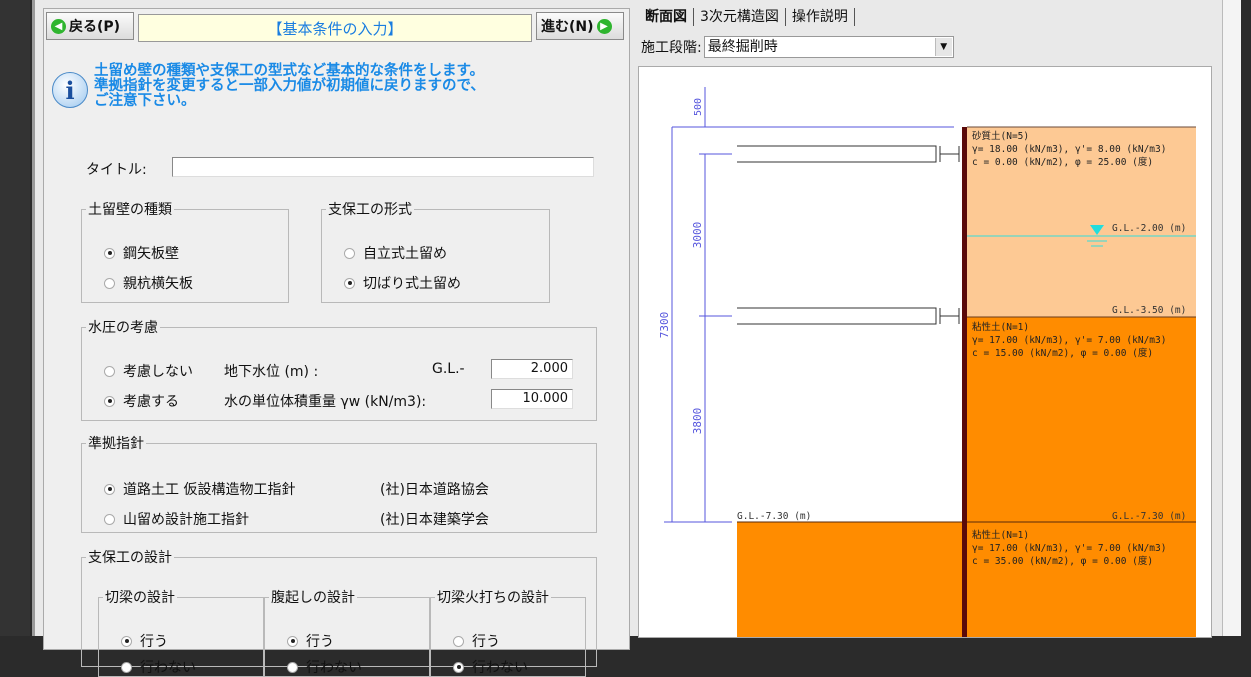 Image resolution: width=1251 pixels, height=677 pixels. I want to click on next-button: 進む(N) ▶, so click(580, 26).